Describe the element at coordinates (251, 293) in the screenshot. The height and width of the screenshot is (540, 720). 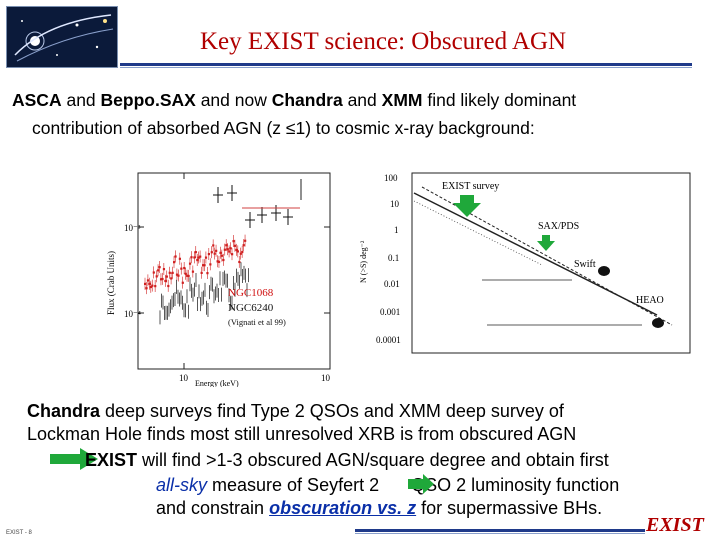
I see `label-ngc1068: NGC1068` at that location.